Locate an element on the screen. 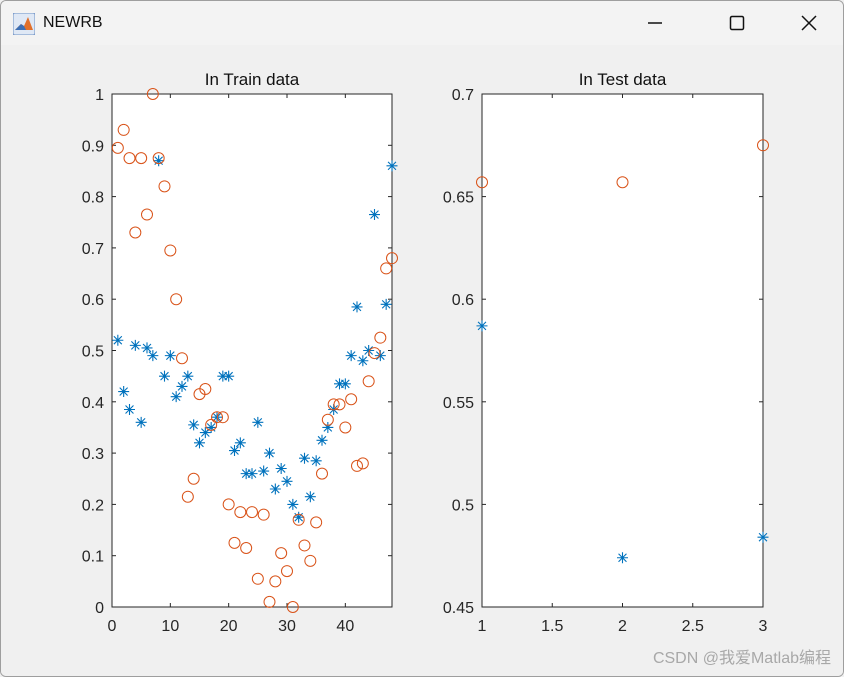 The width and height of the screenshot is (844, 677). y-tick-label: 0.6 is located at coordinates (93, 300).